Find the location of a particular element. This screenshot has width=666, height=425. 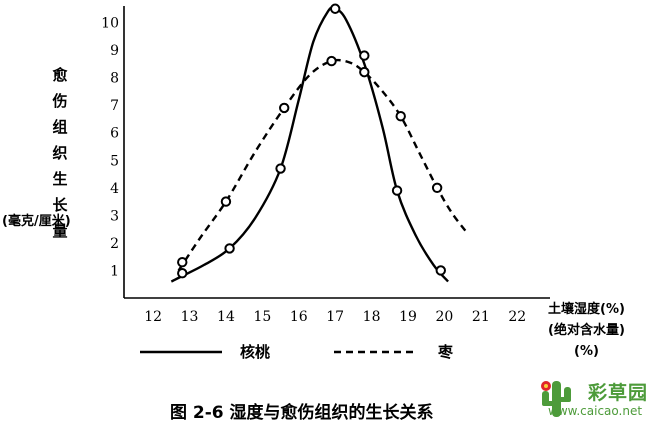

x-tick-label: 21 is located at coordinates (481, 317).